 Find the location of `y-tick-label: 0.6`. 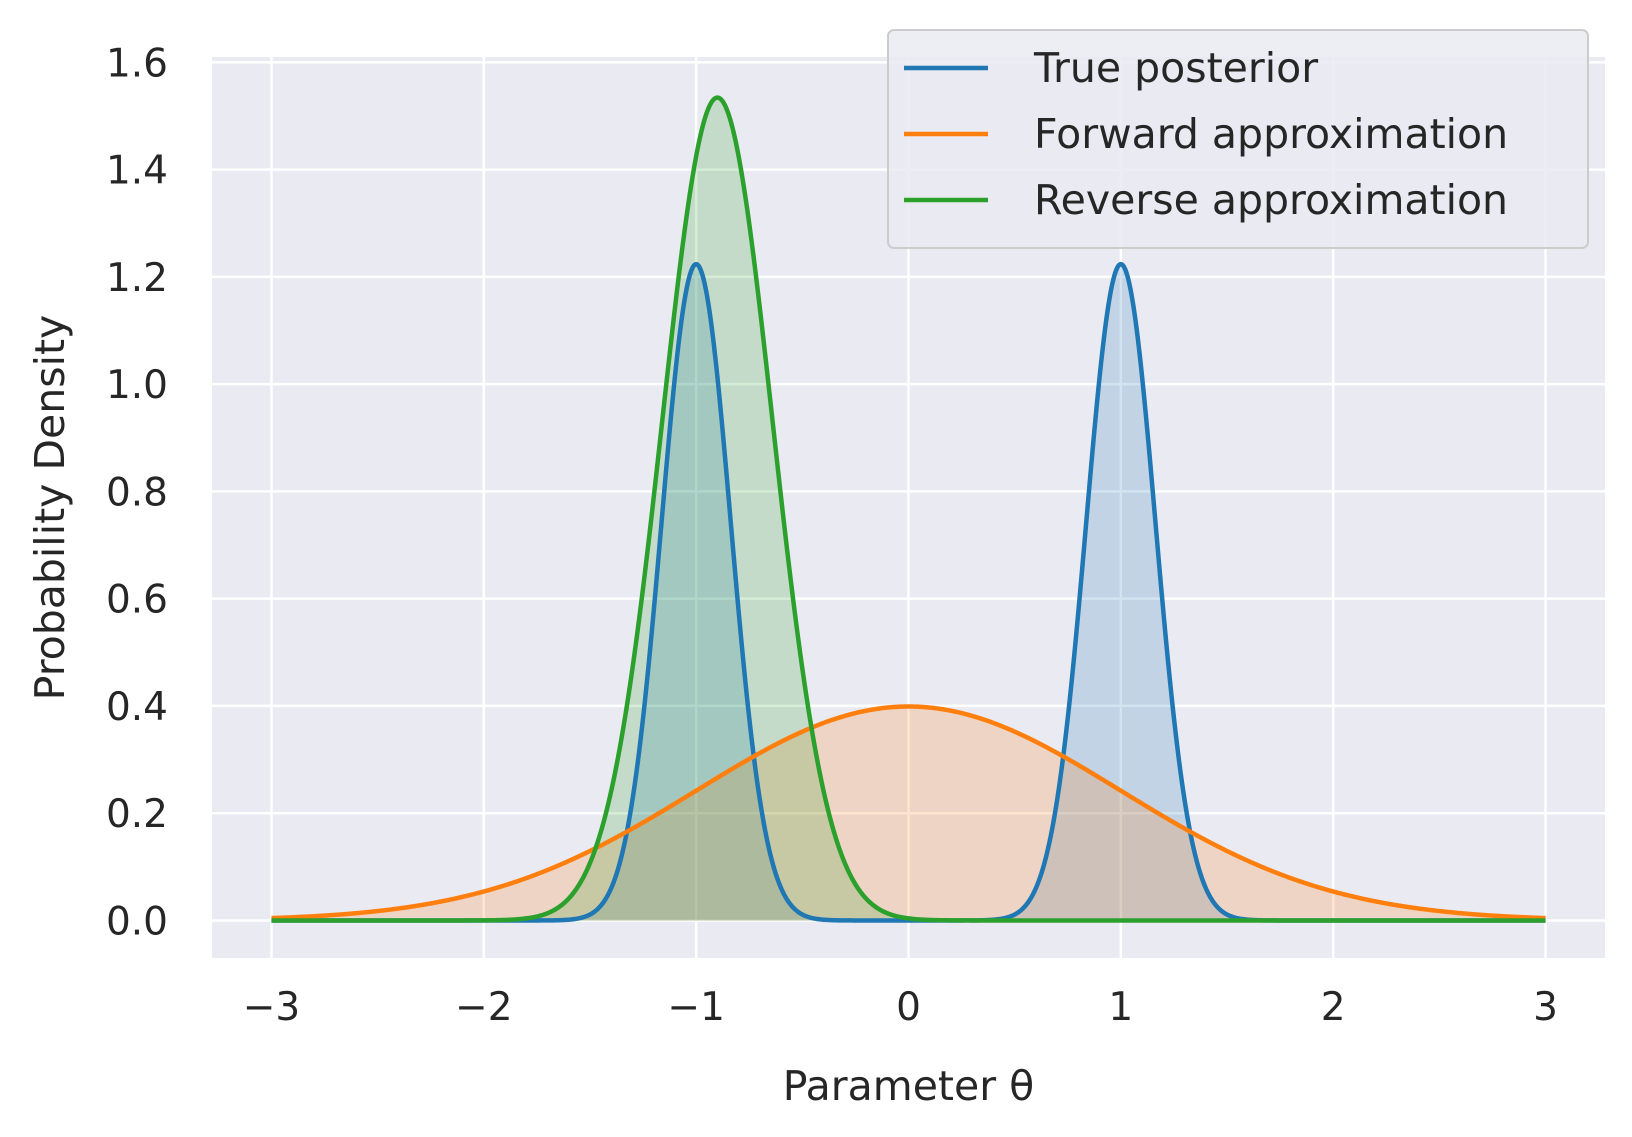

y-tick-label: 0.6 is located at coordinates (137, 600).